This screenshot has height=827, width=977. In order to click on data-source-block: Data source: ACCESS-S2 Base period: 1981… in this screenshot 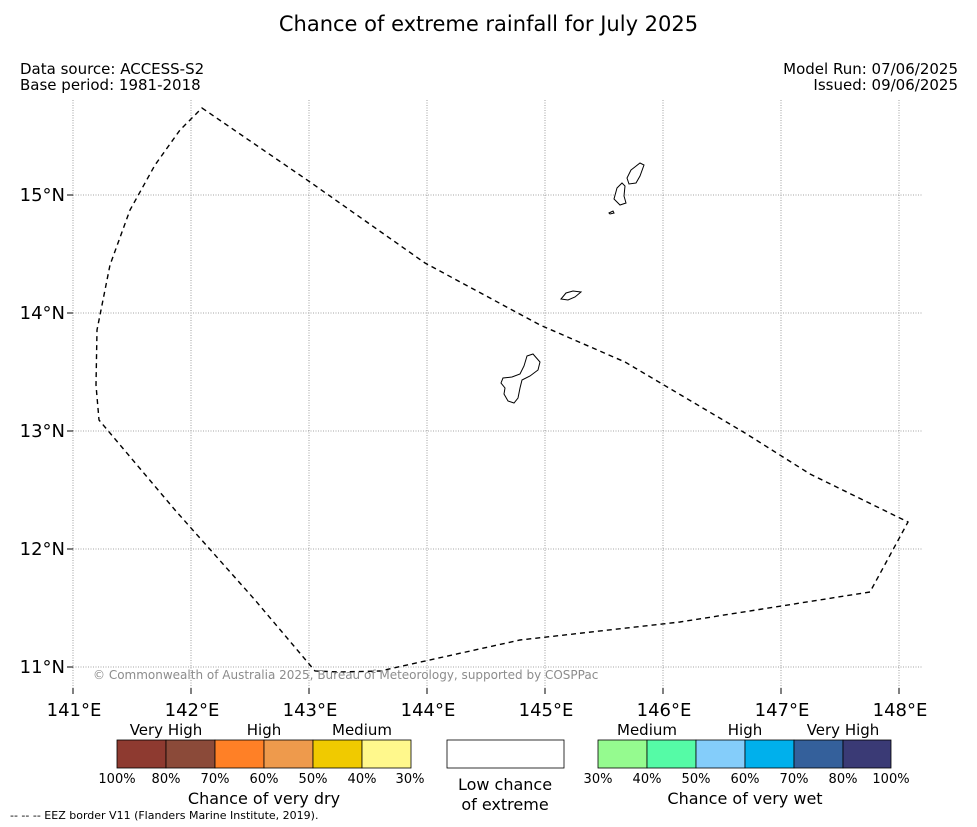, I will do `click(112, 77)`.